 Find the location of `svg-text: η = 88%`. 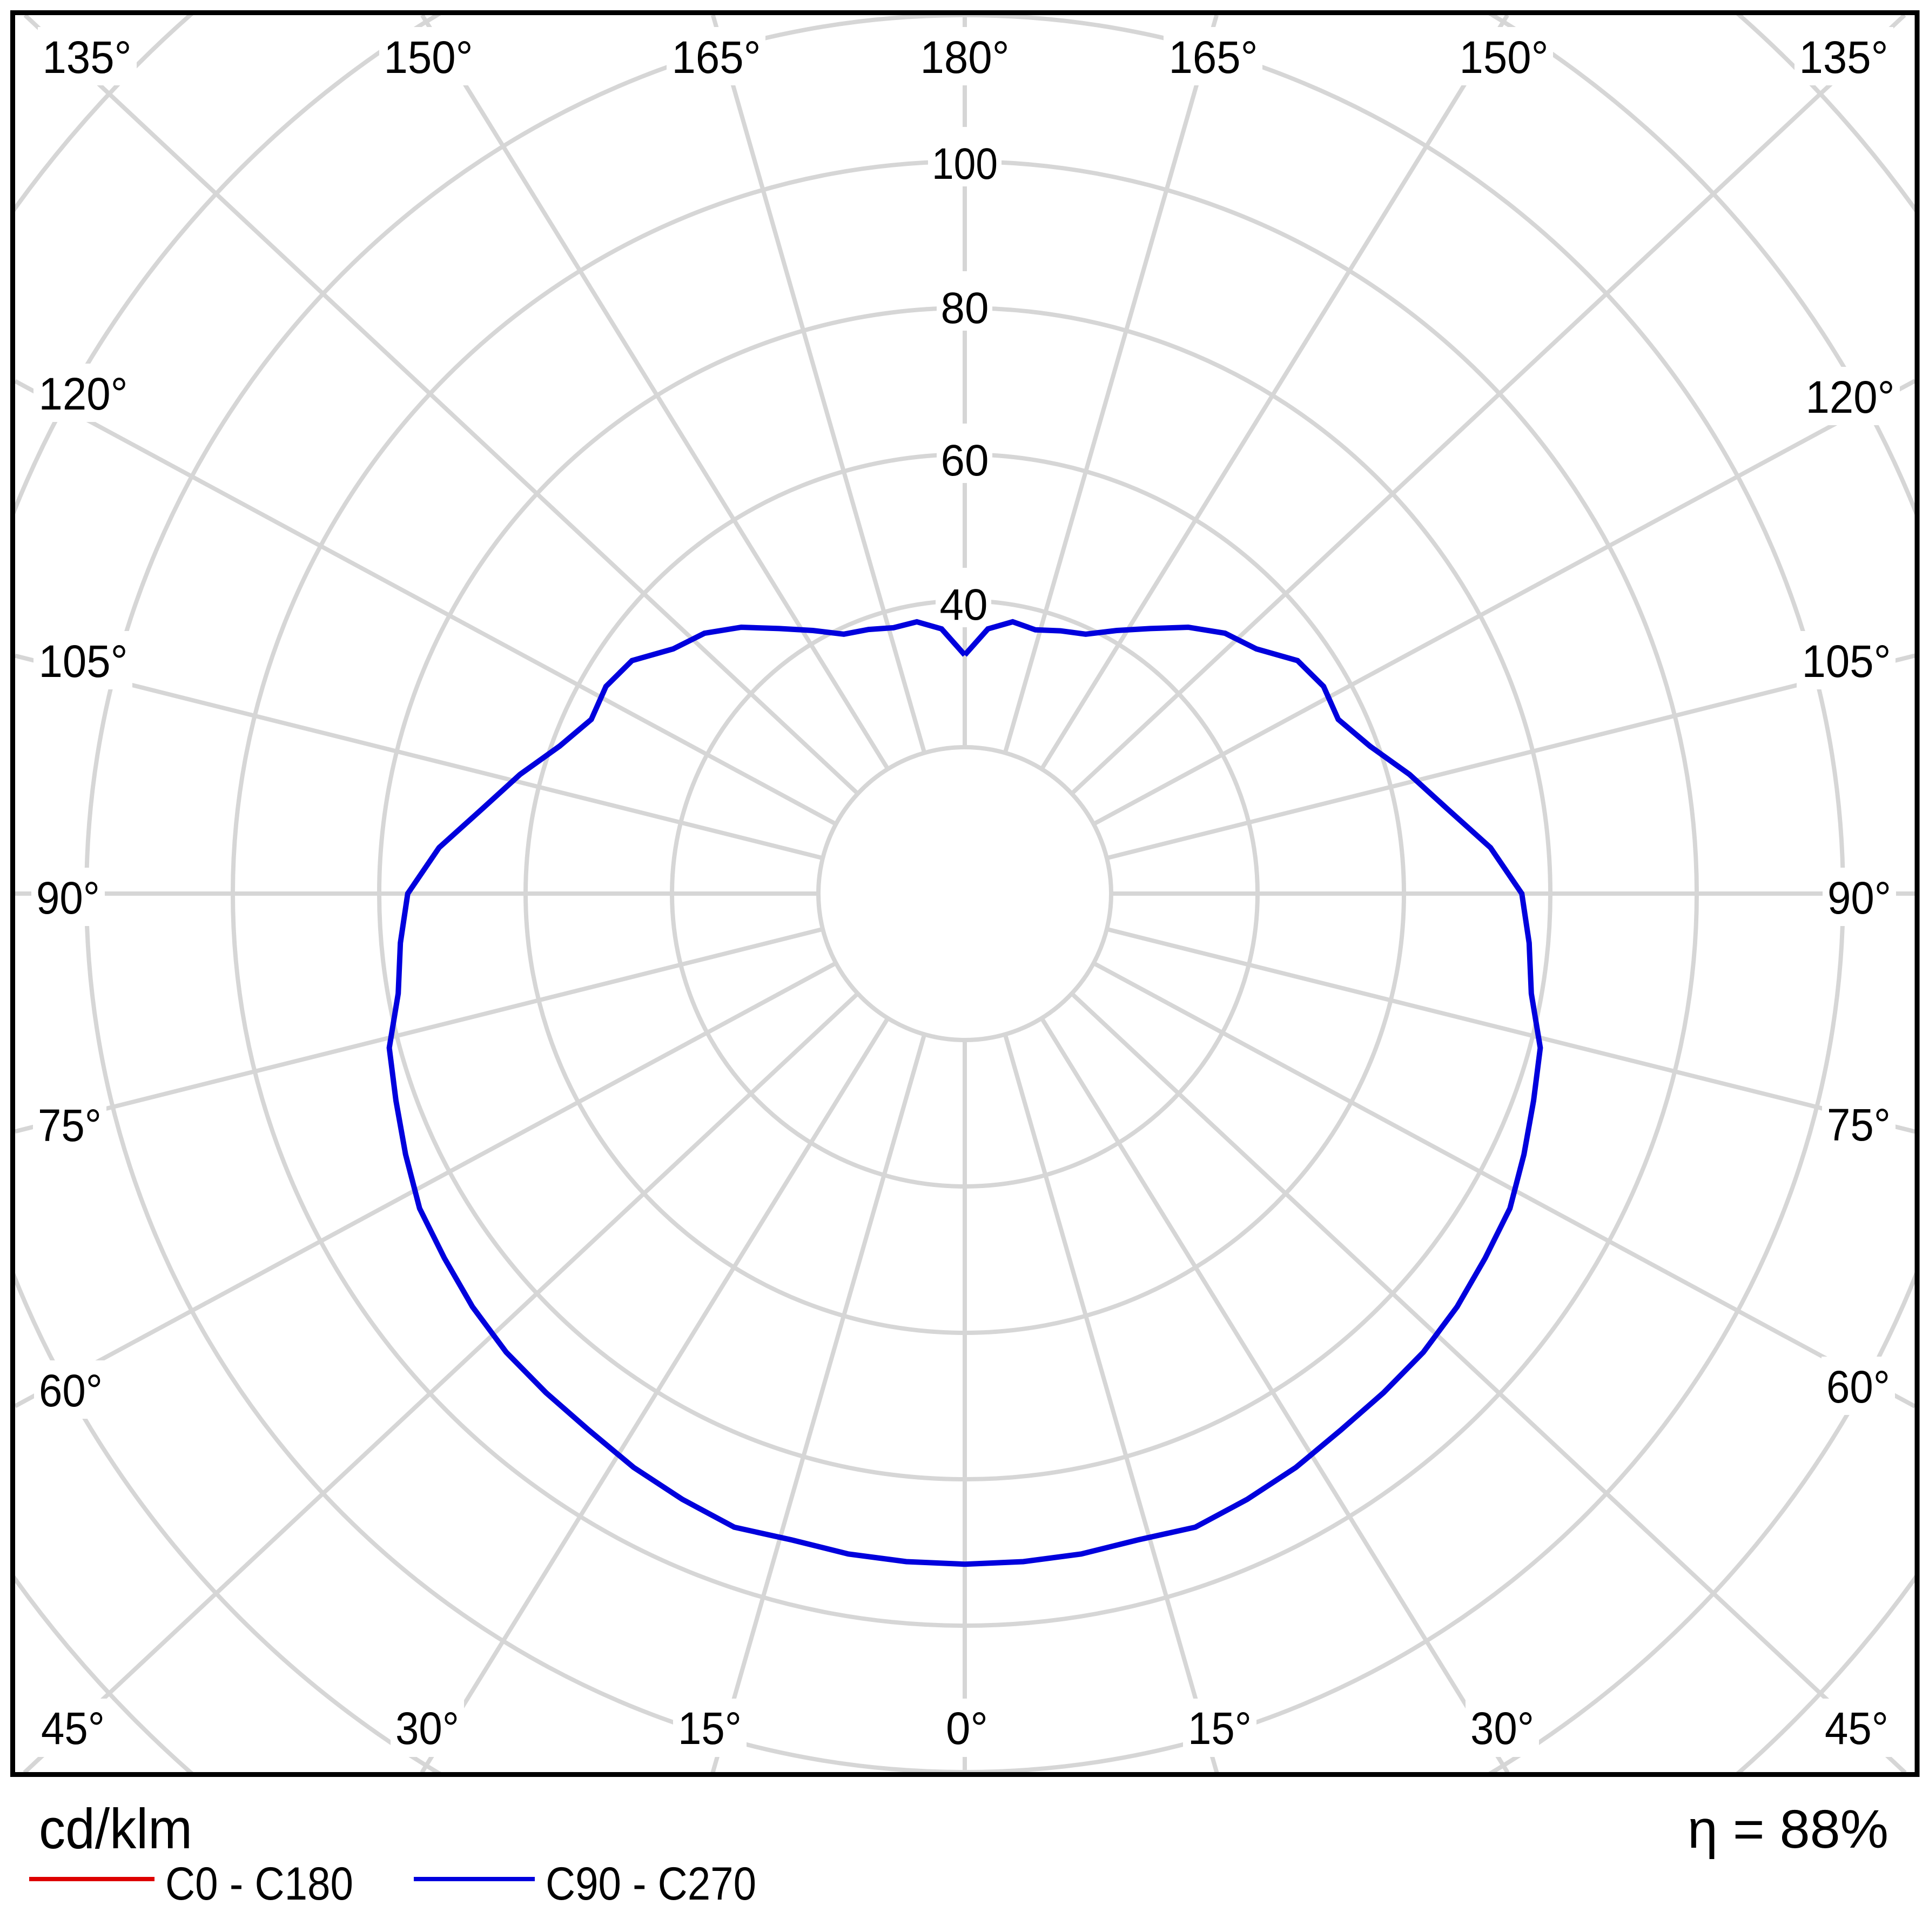

svg-text: η = 88% is located at coordinates (1788, 1829).